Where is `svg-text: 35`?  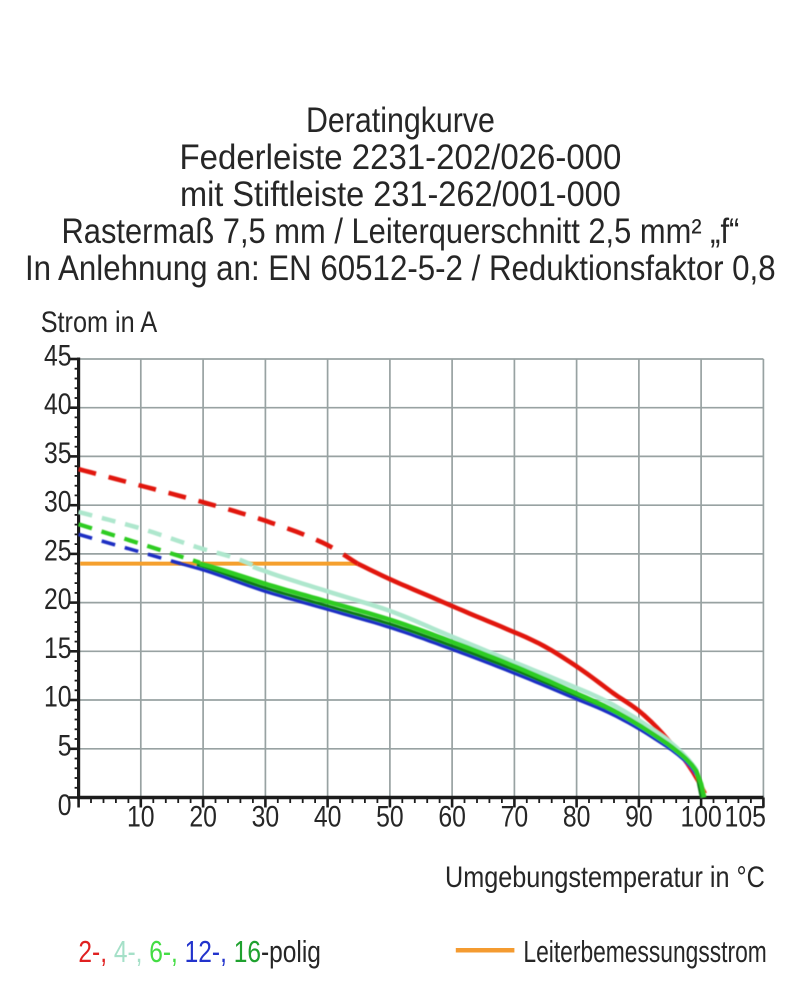 svg-text: 35 is located at coordinates (58, 453).